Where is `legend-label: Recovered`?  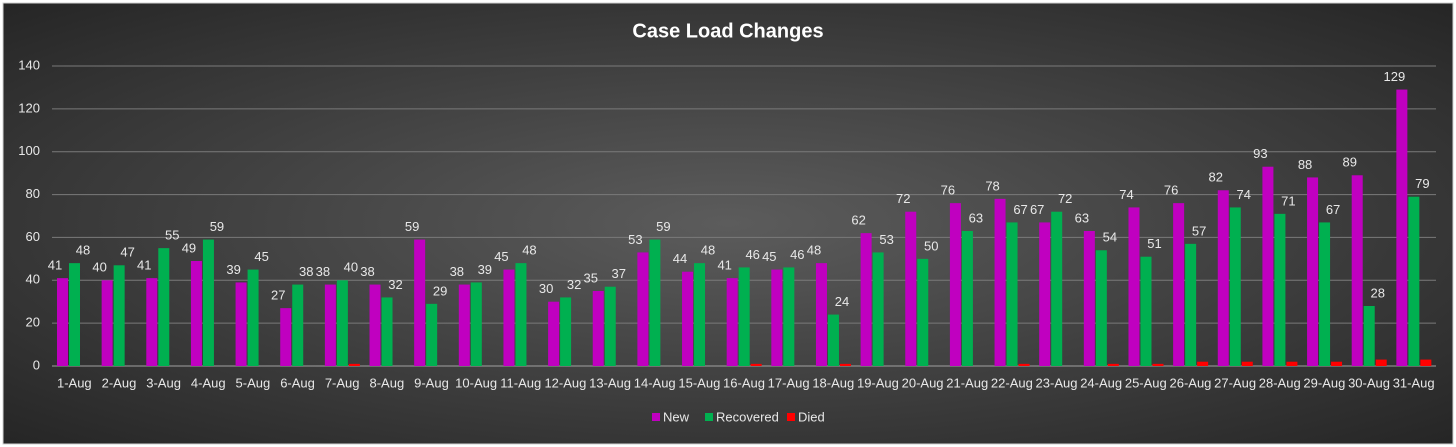 legend-label: Recovered is located at coordinates (747, 416).